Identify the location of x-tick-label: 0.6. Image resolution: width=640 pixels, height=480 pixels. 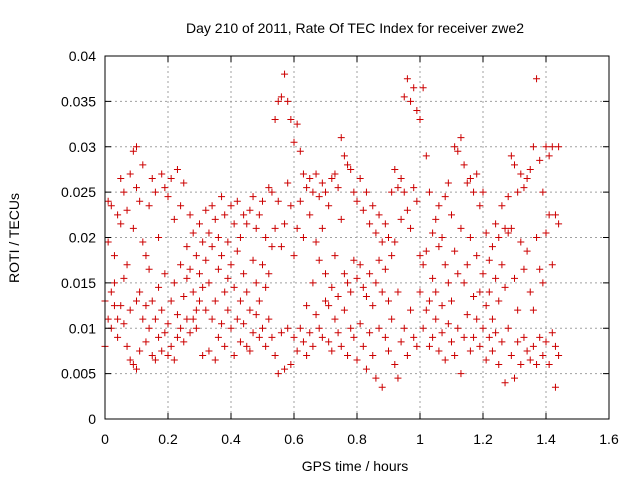
(294, 439).